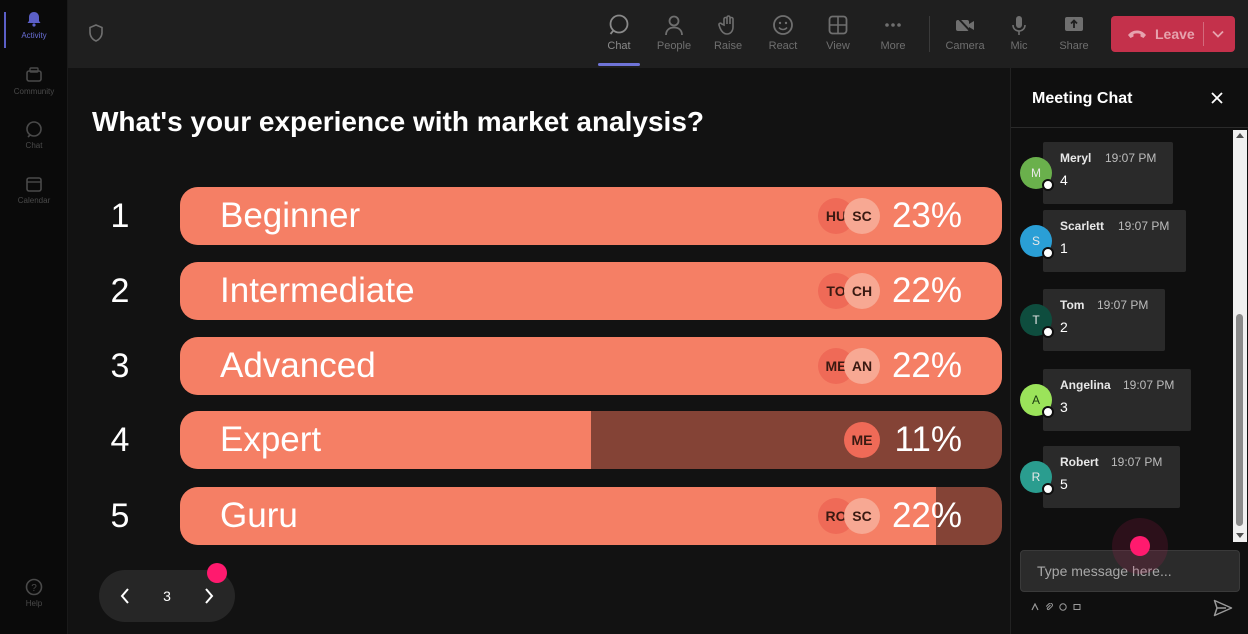 This screenshot has height=634, width=1248. I want to click on rail-item-community: Community, so click(34, 81).